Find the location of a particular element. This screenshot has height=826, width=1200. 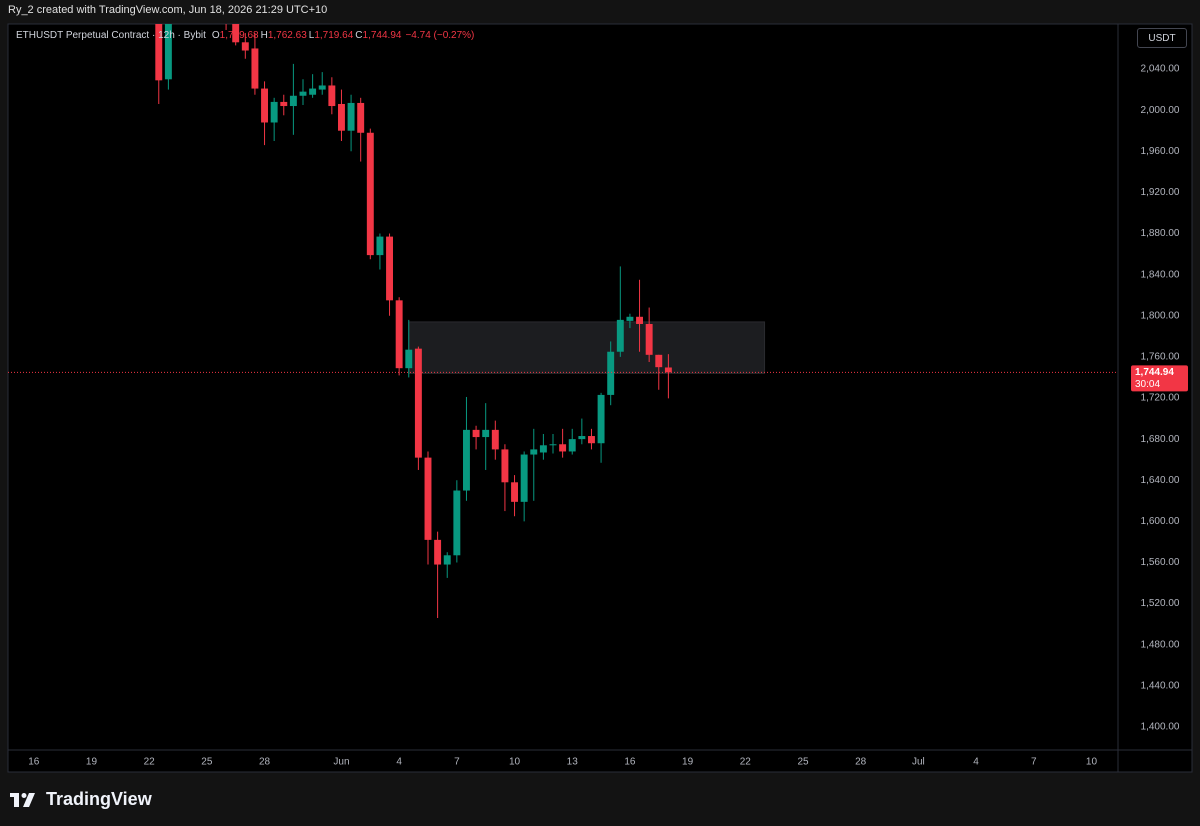

ohlc-key: C is located at coordinates (359, 35).